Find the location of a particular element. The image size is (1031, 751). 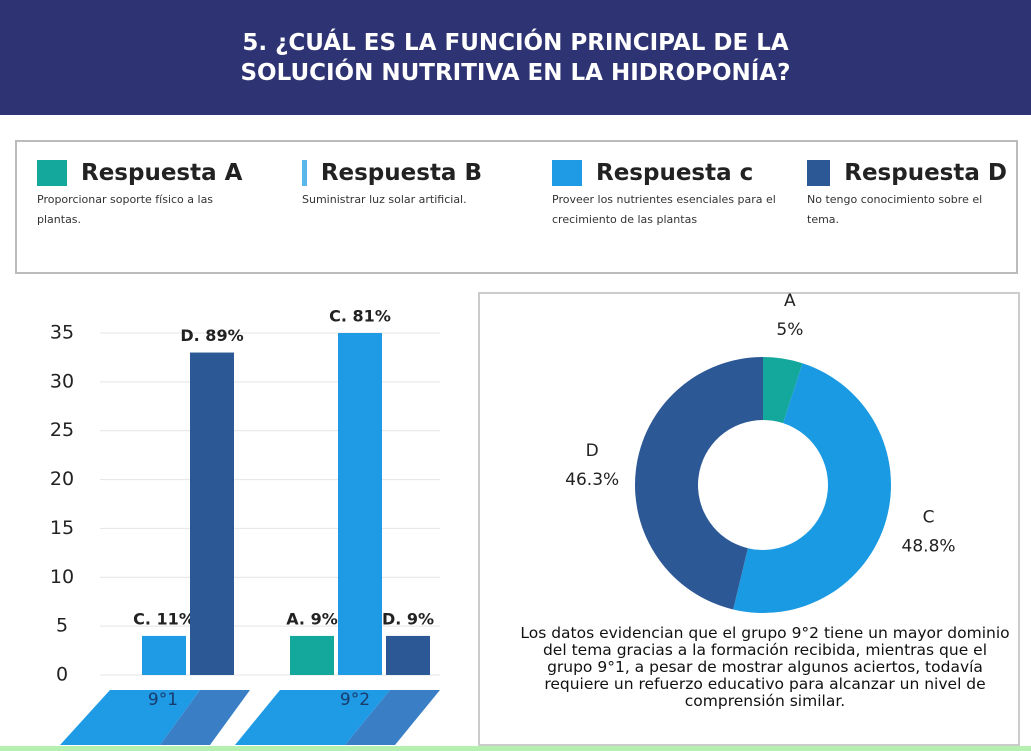

y-tick-label: 30 is located at coordinates (62, 381).